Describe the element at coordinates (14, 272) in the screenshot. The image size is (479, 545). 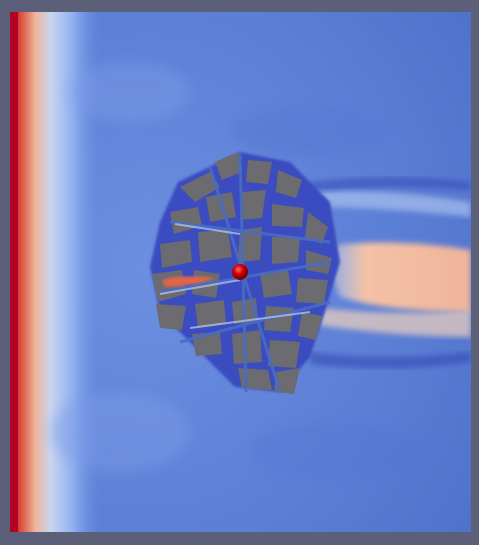
I see `inlet-edge` at that location.